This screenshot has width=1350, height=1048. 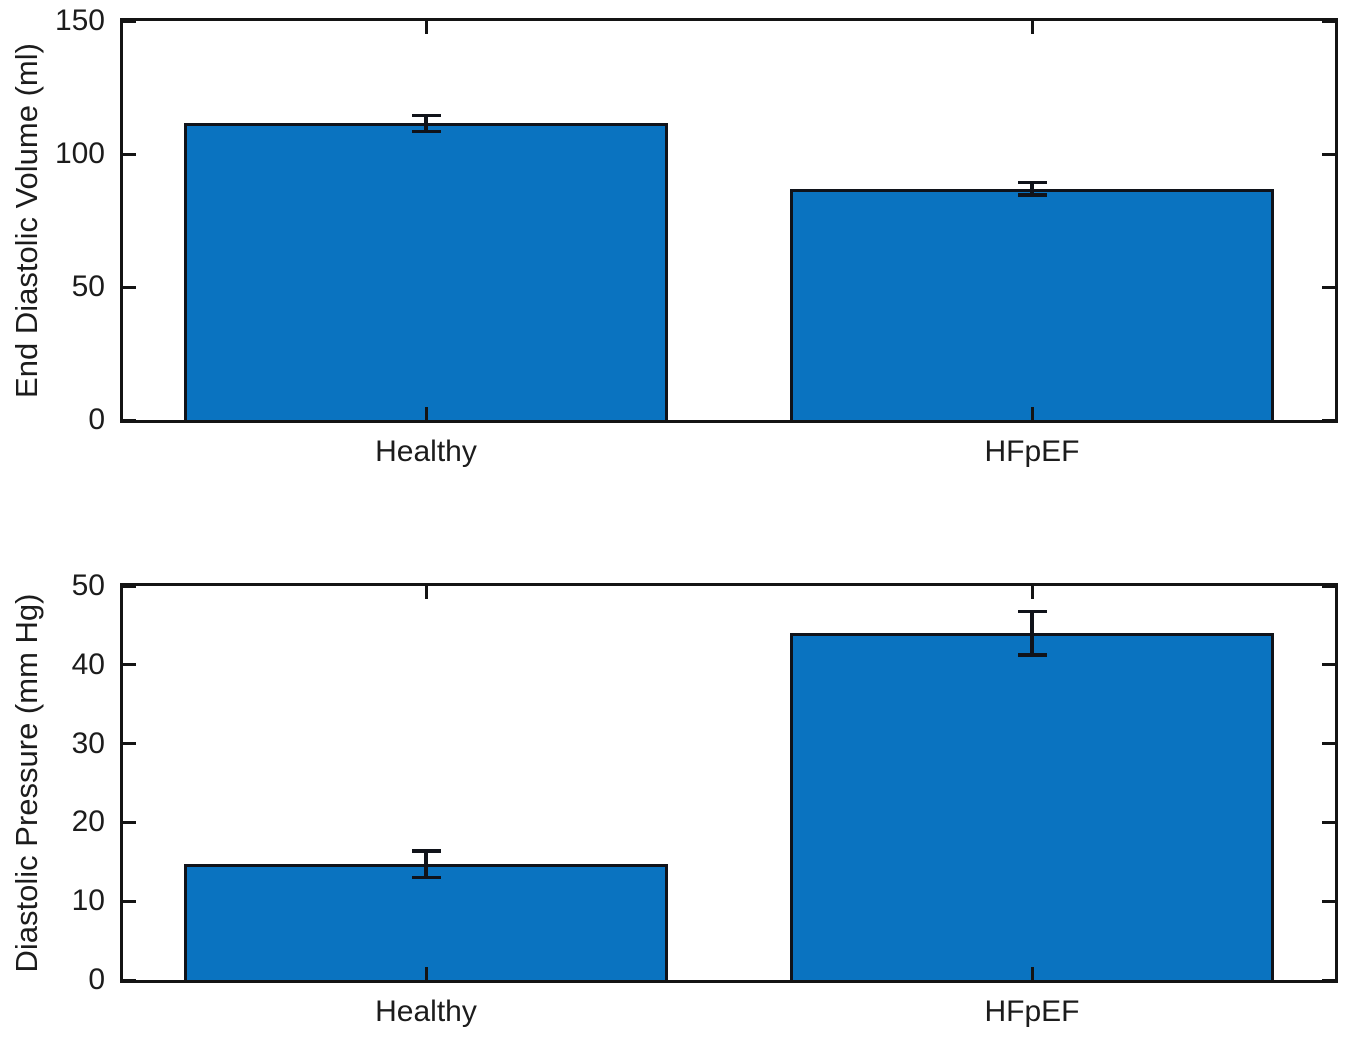 What do you see at coordinates (26, 220) in the screenshot?
I see `y-axis-label-end-diastolic-volume: End Diastolic Volume (ml)` at bounding box center [26, 220].